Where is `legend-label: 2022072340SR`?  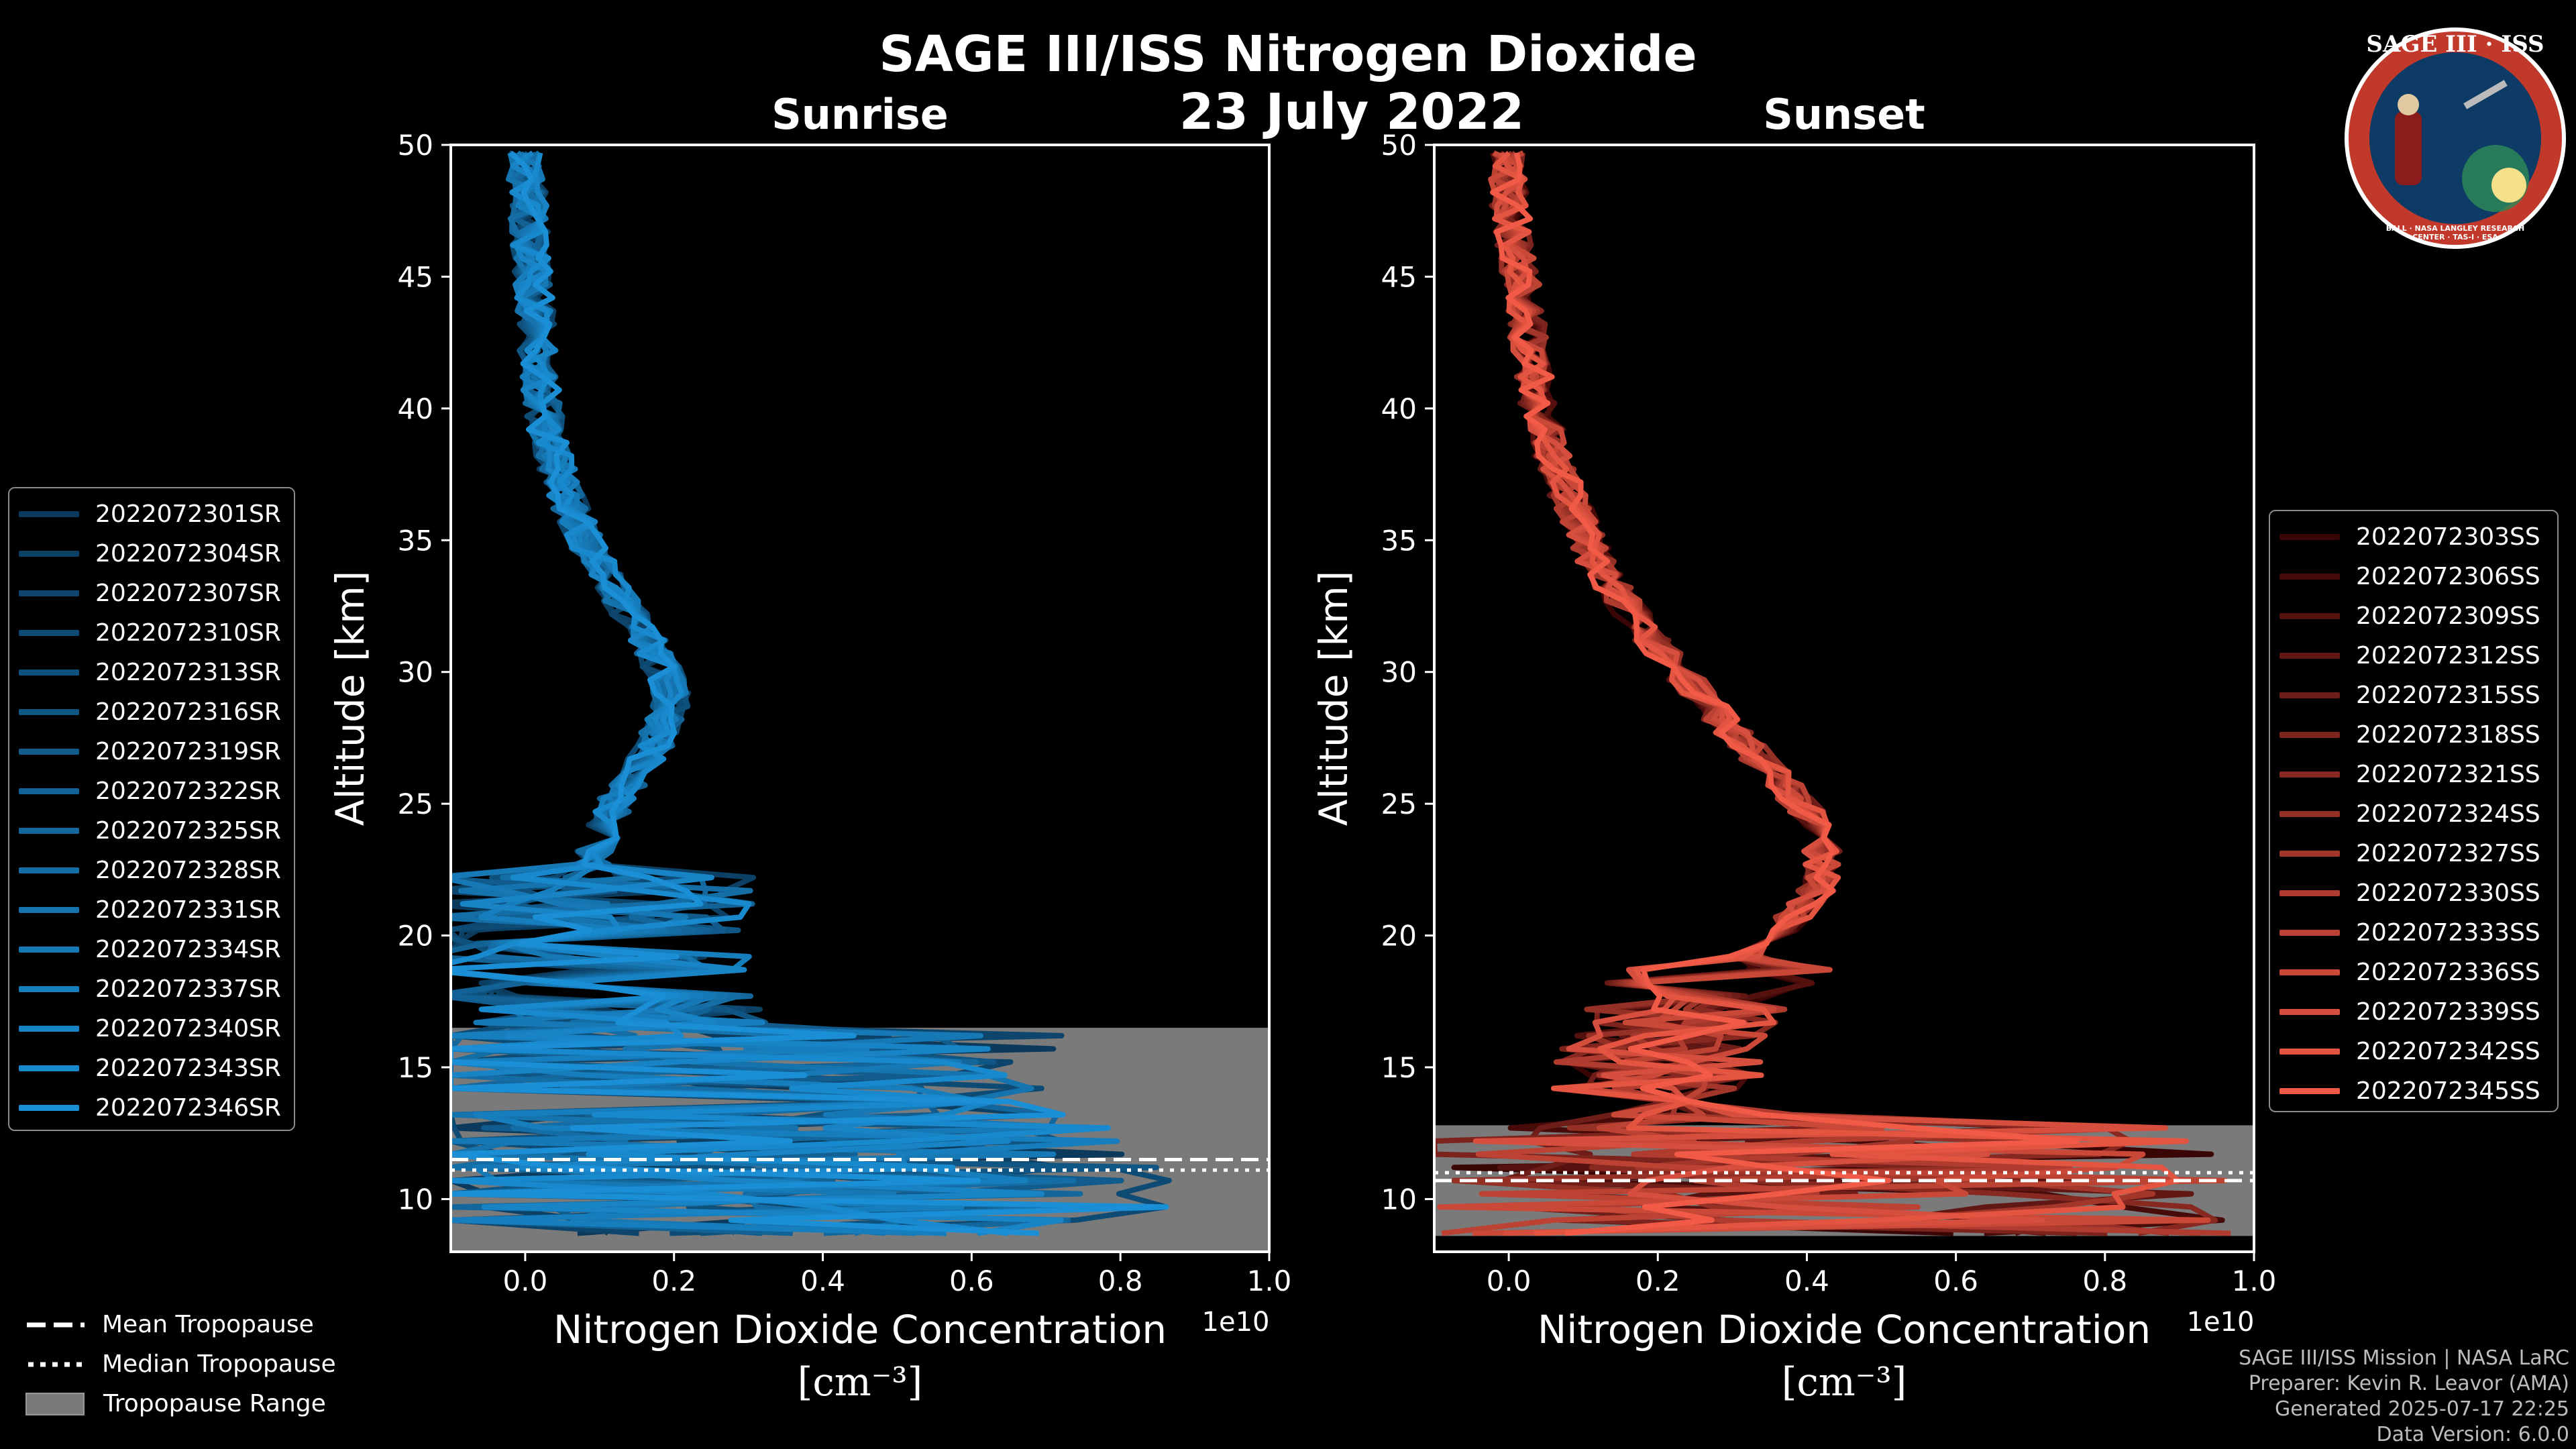 legend-label: 2022072340SR is located at coordinates (188, 1028).